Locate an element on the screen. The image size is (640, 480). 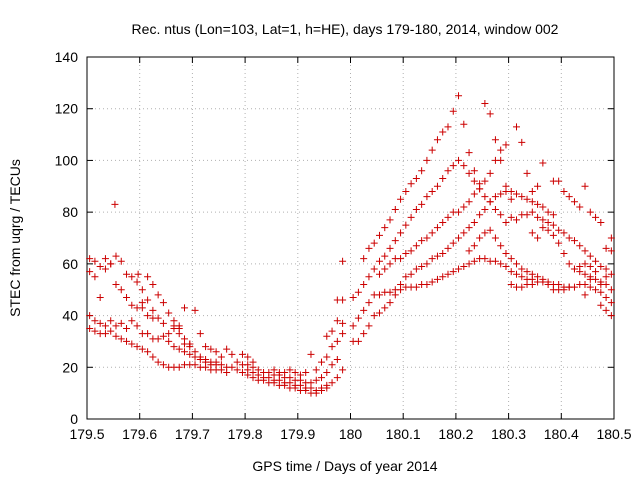
x-axis-label: GPS time / Days of year 2014 is located at coordinates (344, 466).